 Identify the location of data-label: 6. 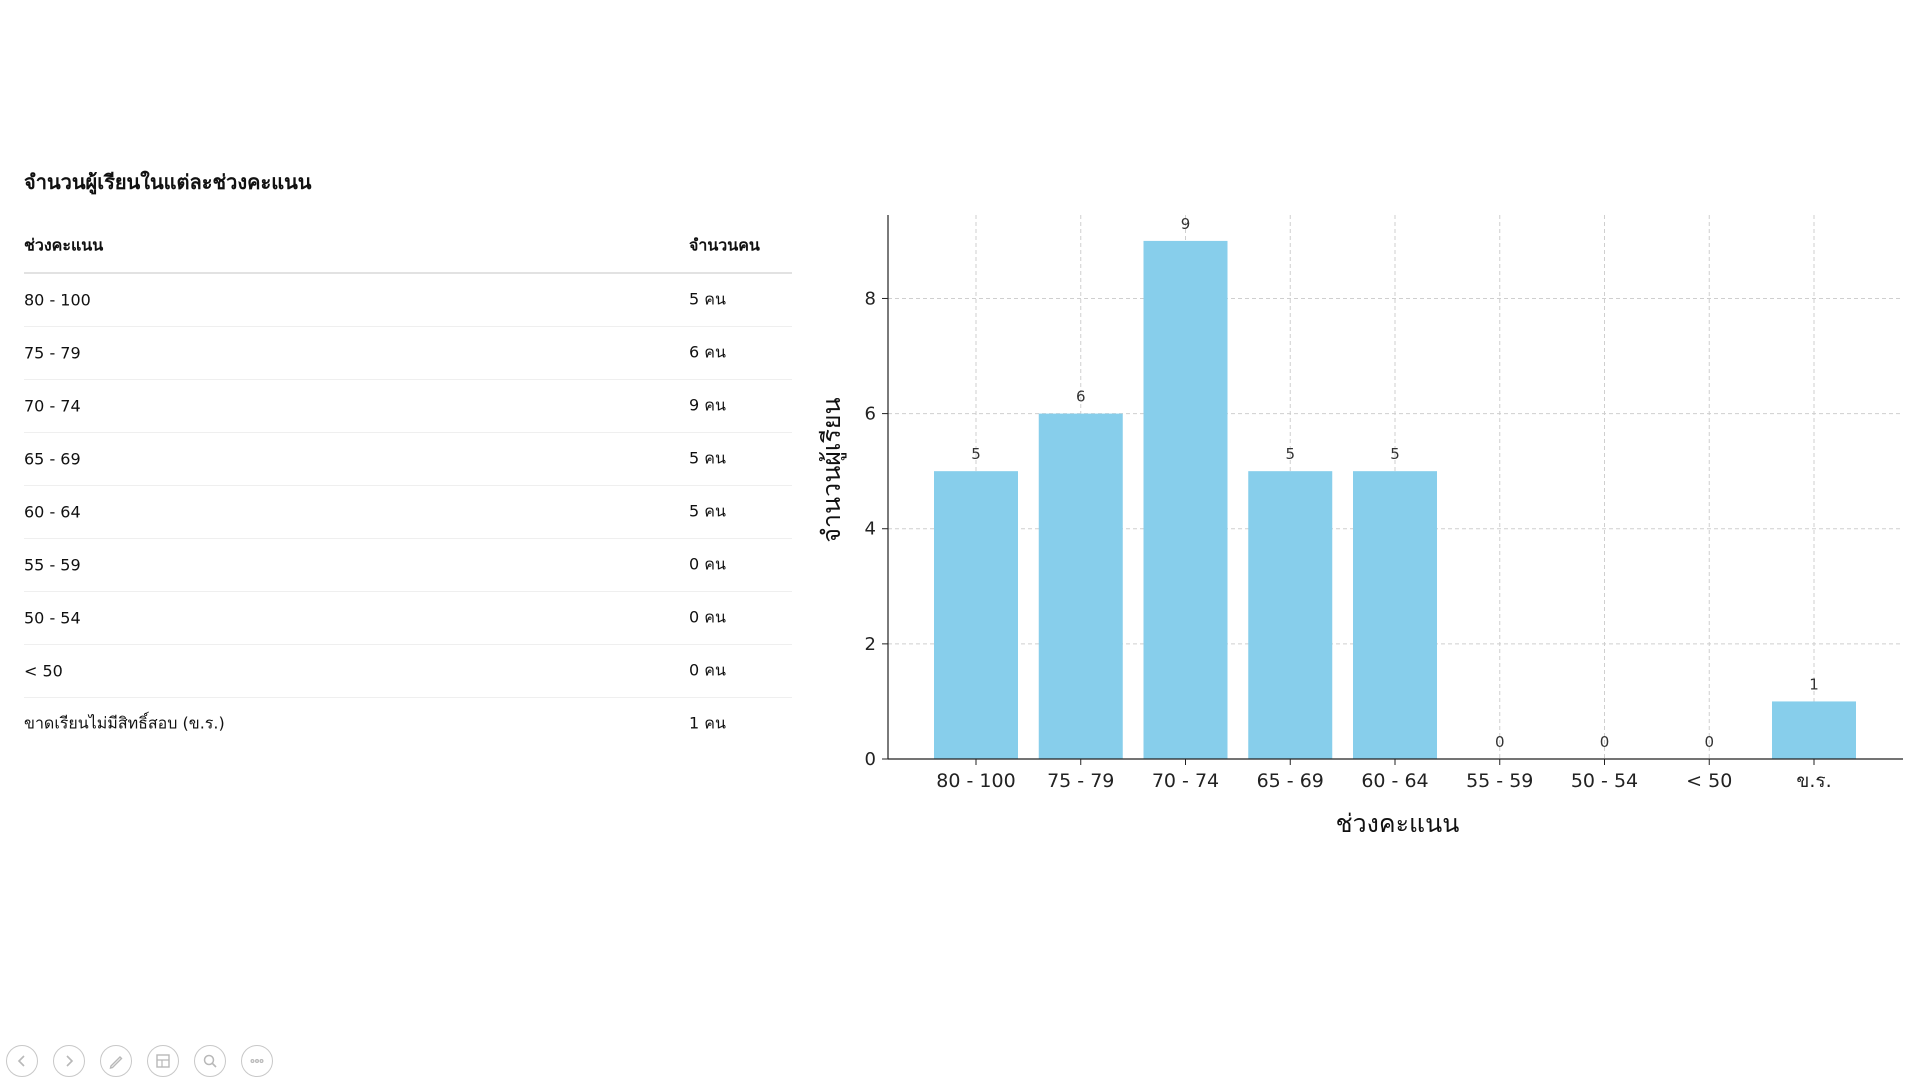
(1081, 397).